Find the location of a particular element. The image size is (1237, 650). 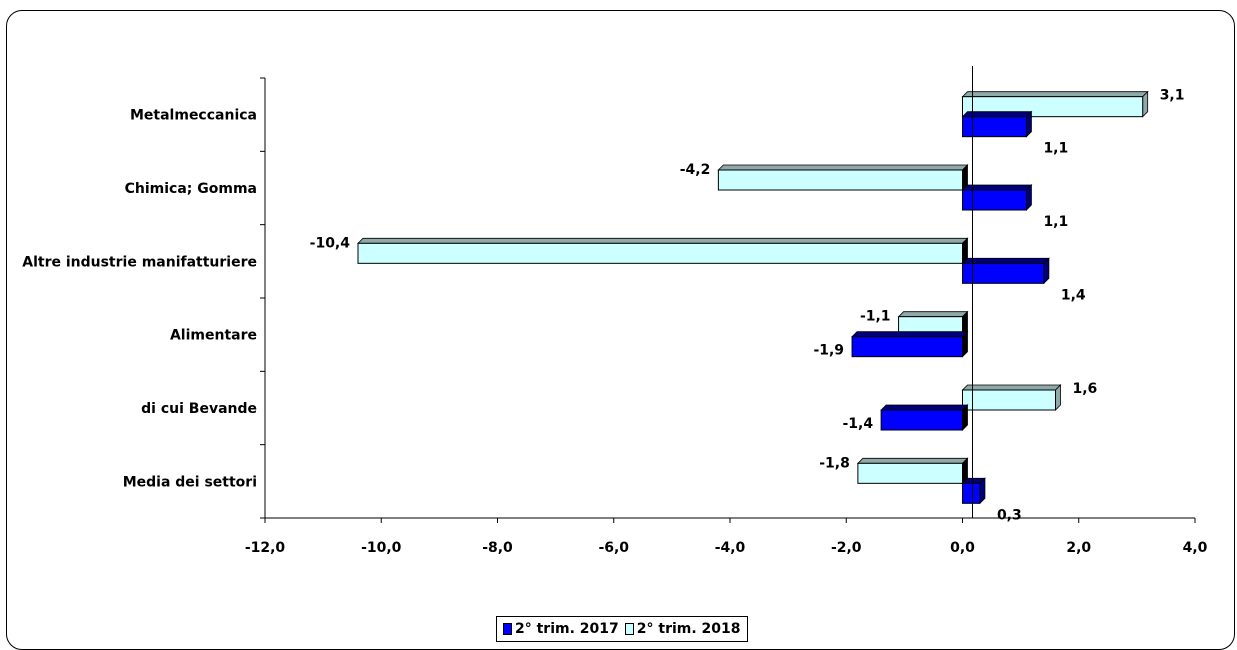

data-label-series0-3: -1,9 is located at coordinates (828, 351).